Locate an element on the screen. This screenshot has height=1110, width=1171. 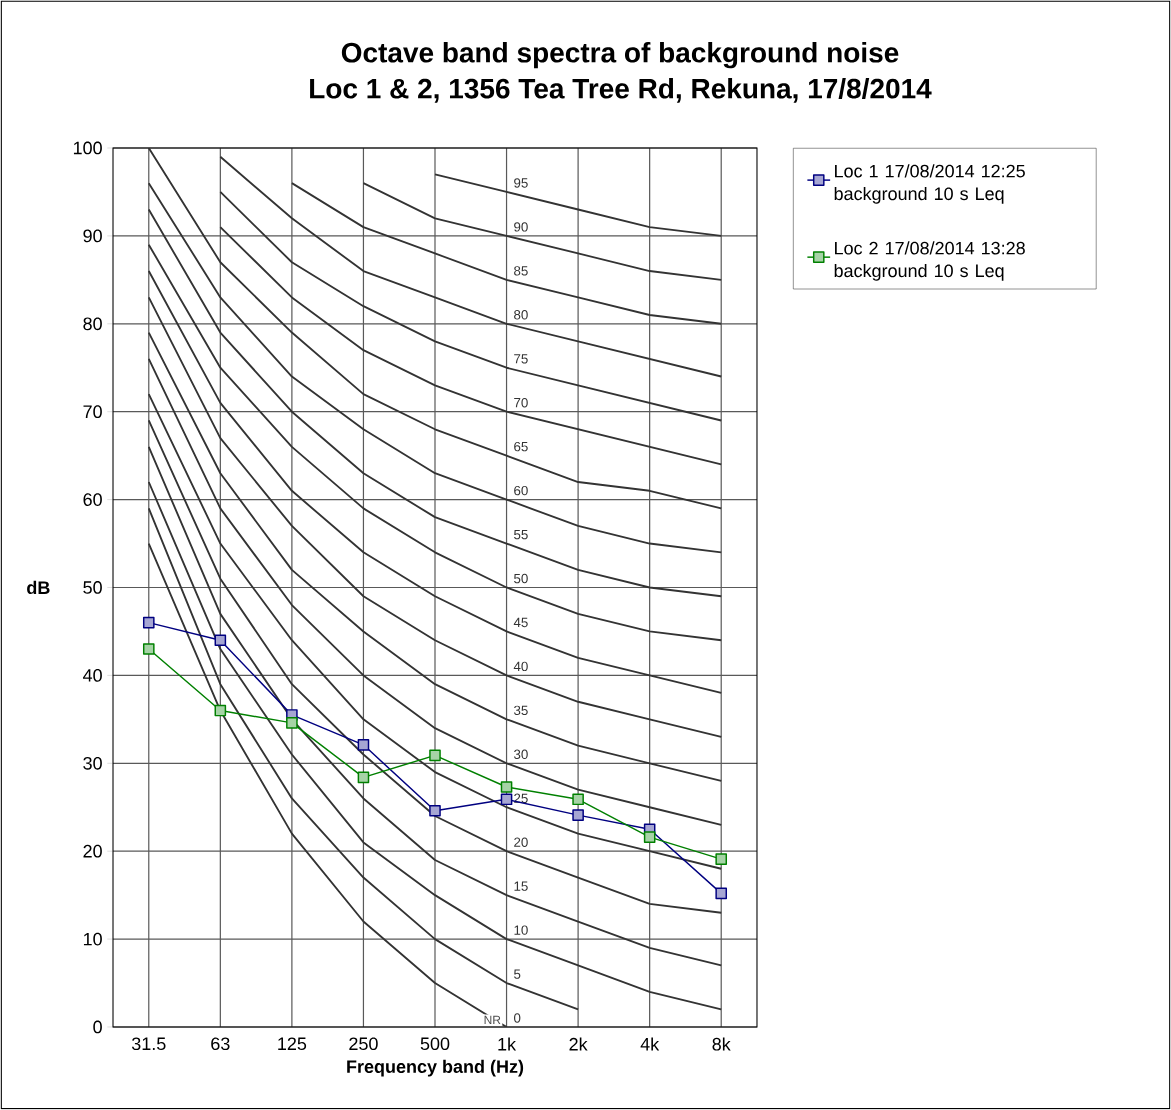
chart-subtitle: Loc 1 & 2, 1356 Tea Tree Rd, Rekuna, 17/8/2014 is located at coordinates (621, 90).